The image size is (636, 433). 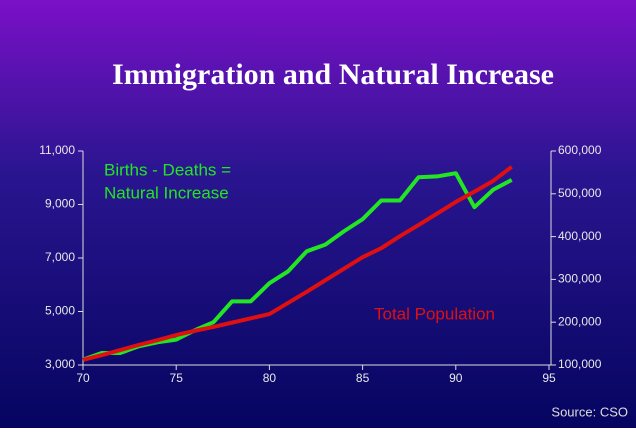 What do you see at coordinates (166, 192) in the screenshot?
I see `annotation: Natural Increase` at bounding box center [166, 192].